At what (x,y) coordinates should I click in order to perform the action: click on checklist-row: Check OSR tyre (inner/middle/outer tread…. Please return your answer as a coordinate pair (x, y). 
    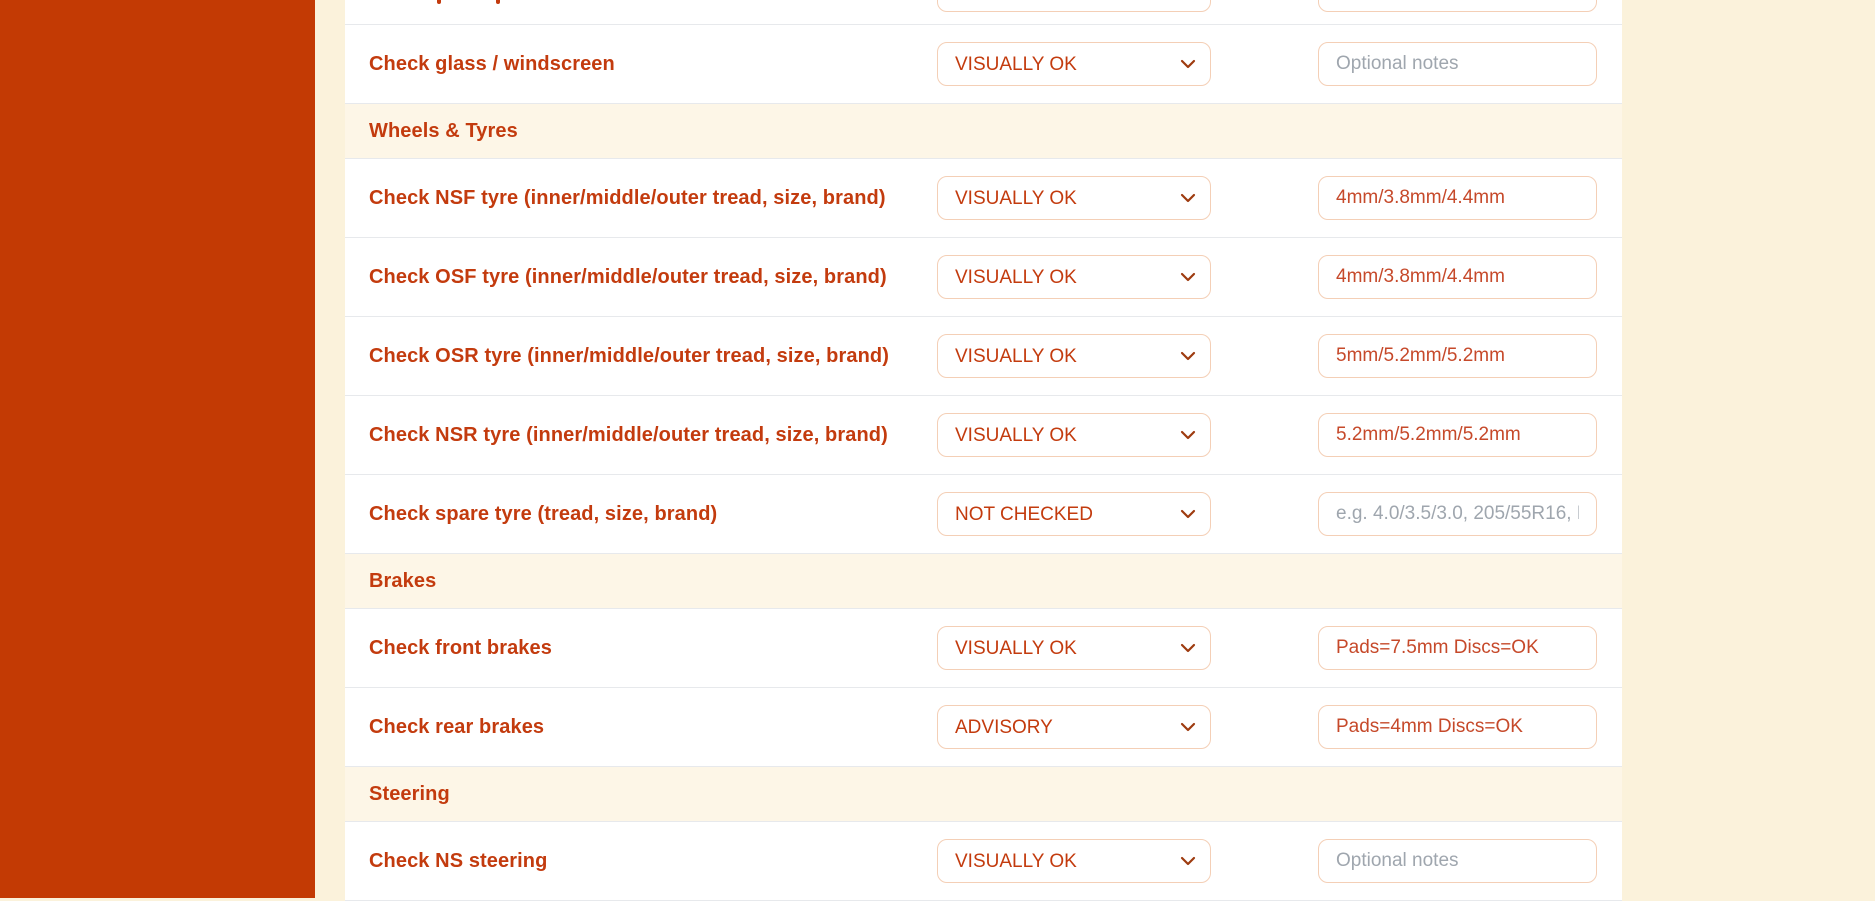
    Looking at the image, I should click on (983, 356).